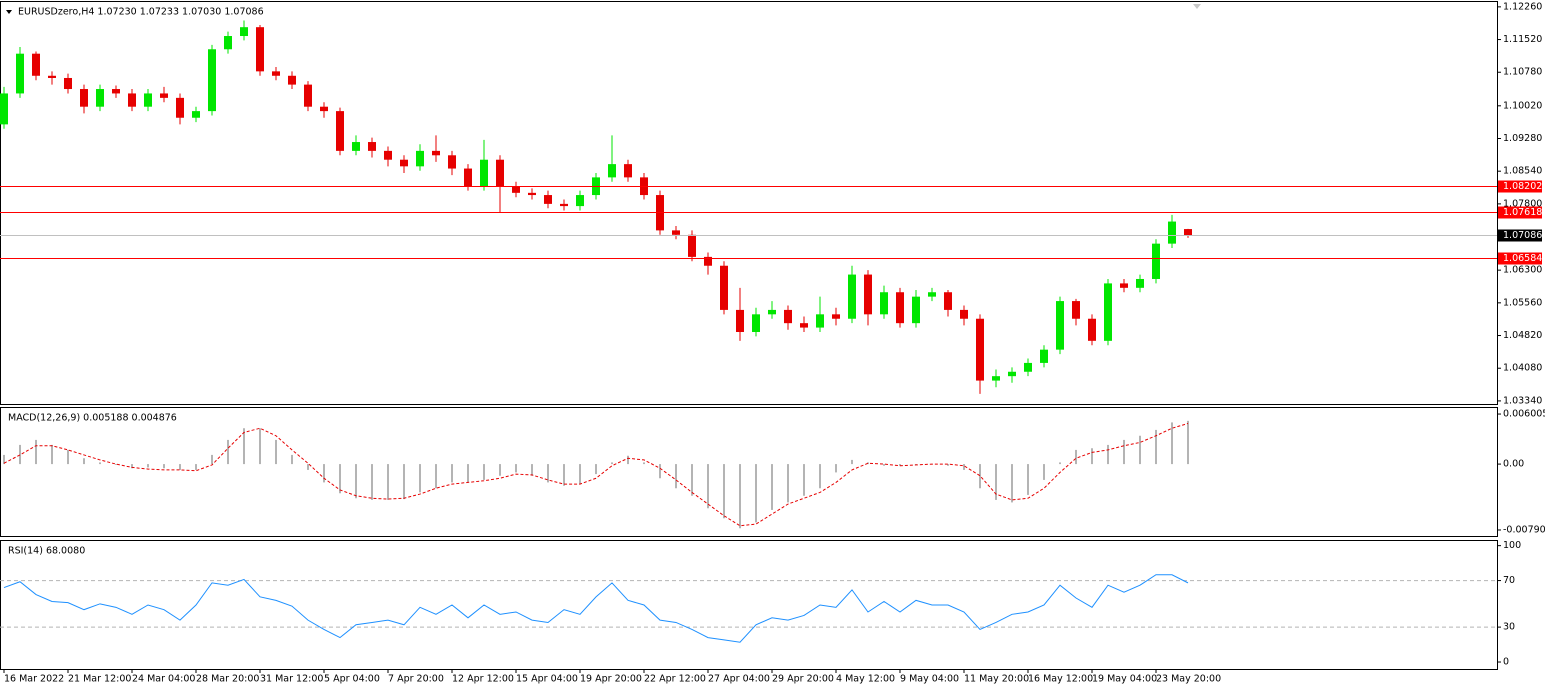 The width and height of the screenshot is (1545, 692). I want to click on x-tick-label: 29 Apr 20:00, so click(803, 679).